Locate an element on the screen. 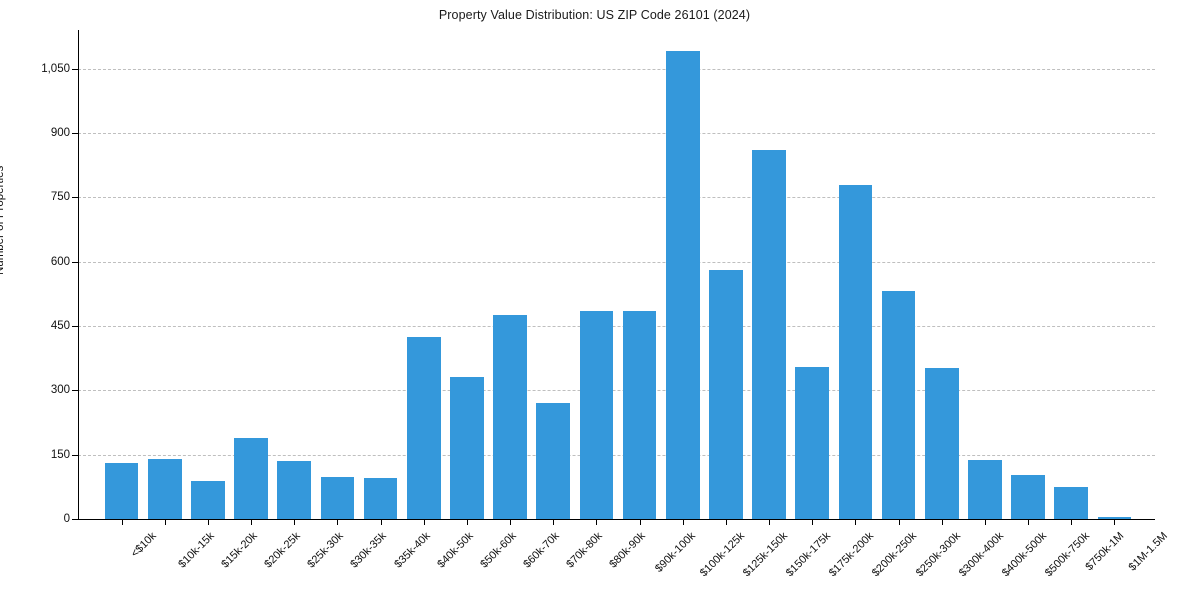  x-tick-label: $70k-80k is located at coordinates (585, 550).